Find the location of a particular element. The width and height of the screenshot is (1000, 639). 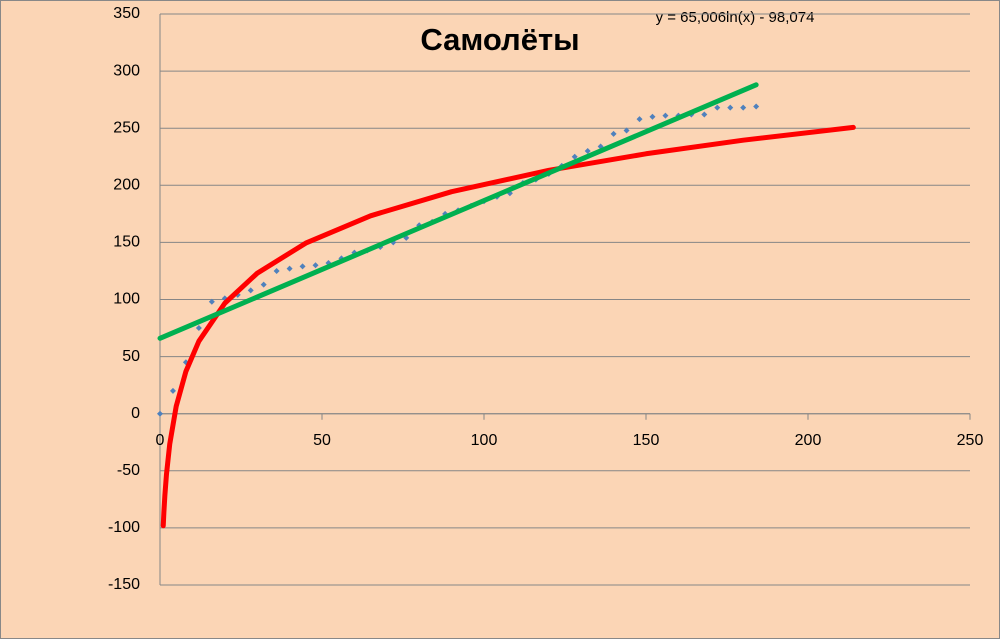

x-tick-label: 200 is located at coordinates (808, 440).